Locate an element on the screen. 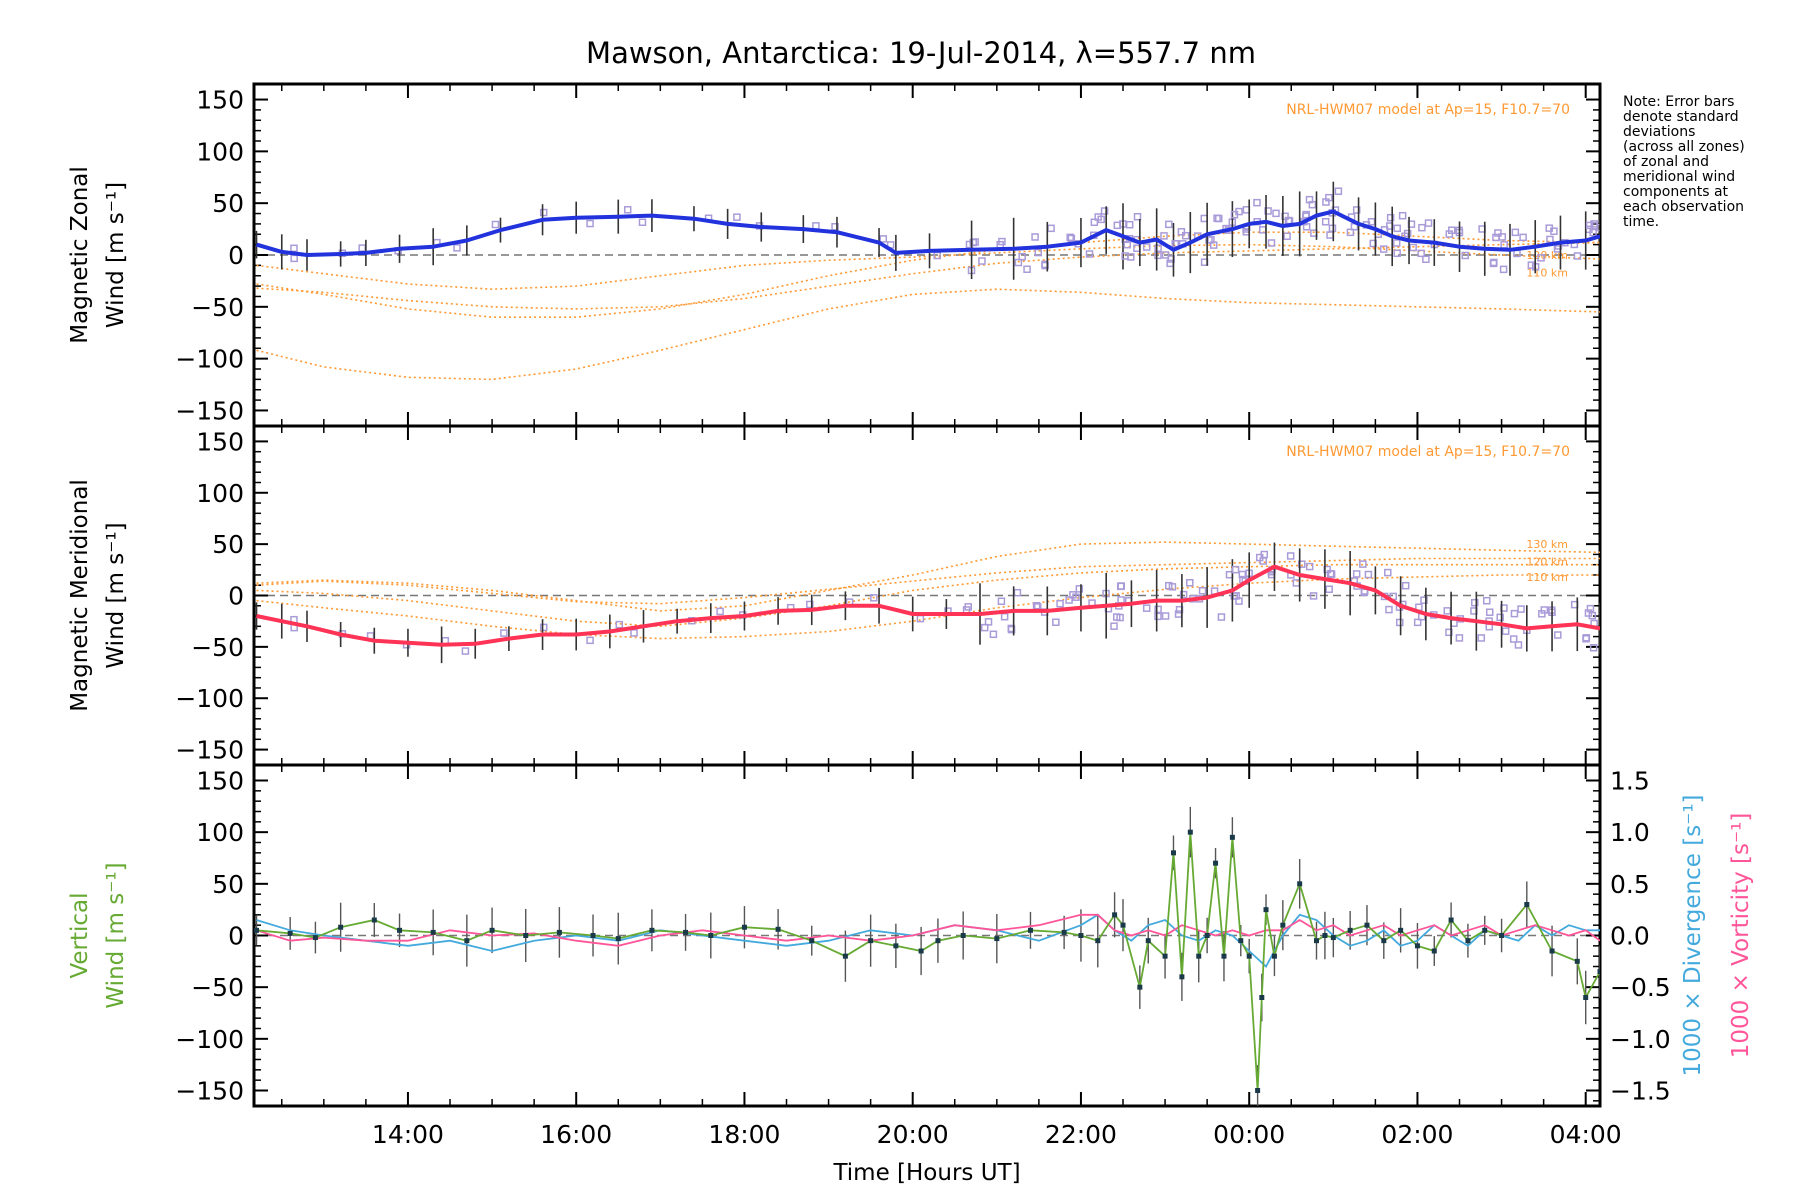 The image size is (1800, 1200). x-tick-label: 16:00 is located at coordinates (576, 1134).